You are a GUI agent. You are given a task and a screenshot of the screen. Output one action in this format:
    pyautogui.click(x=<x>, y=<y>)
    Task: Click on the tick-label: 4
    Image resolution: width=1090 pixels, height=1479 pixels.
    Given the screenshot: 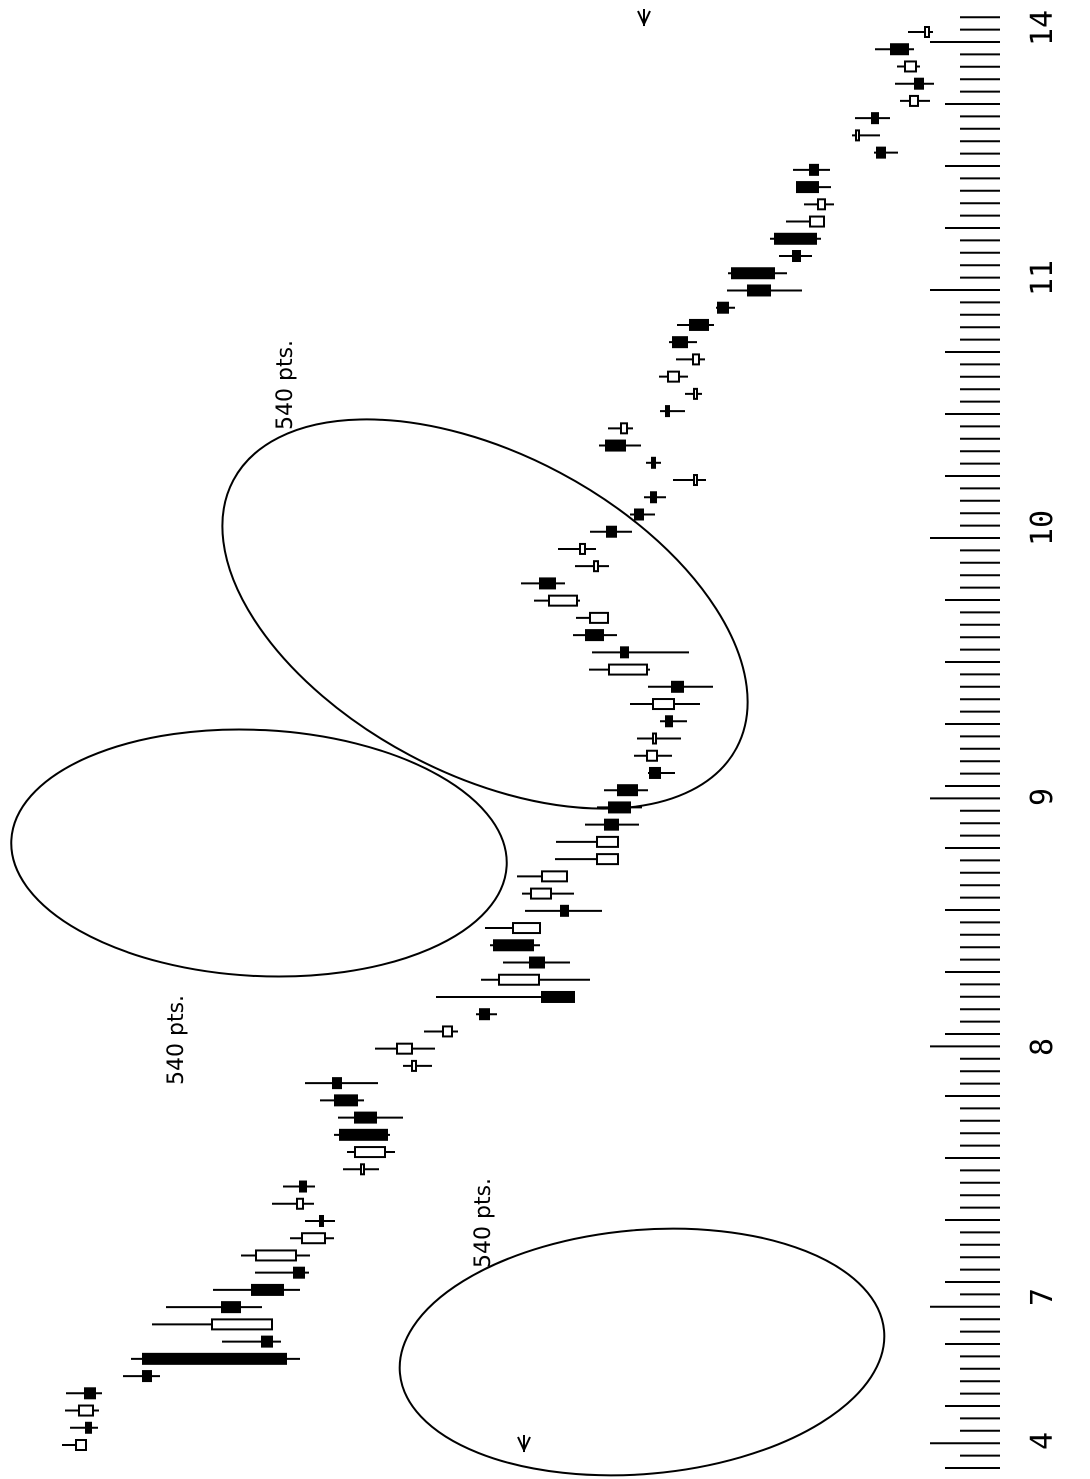 What is the action you would take?
    pyautogui.click(x=1042, y=1441)
    